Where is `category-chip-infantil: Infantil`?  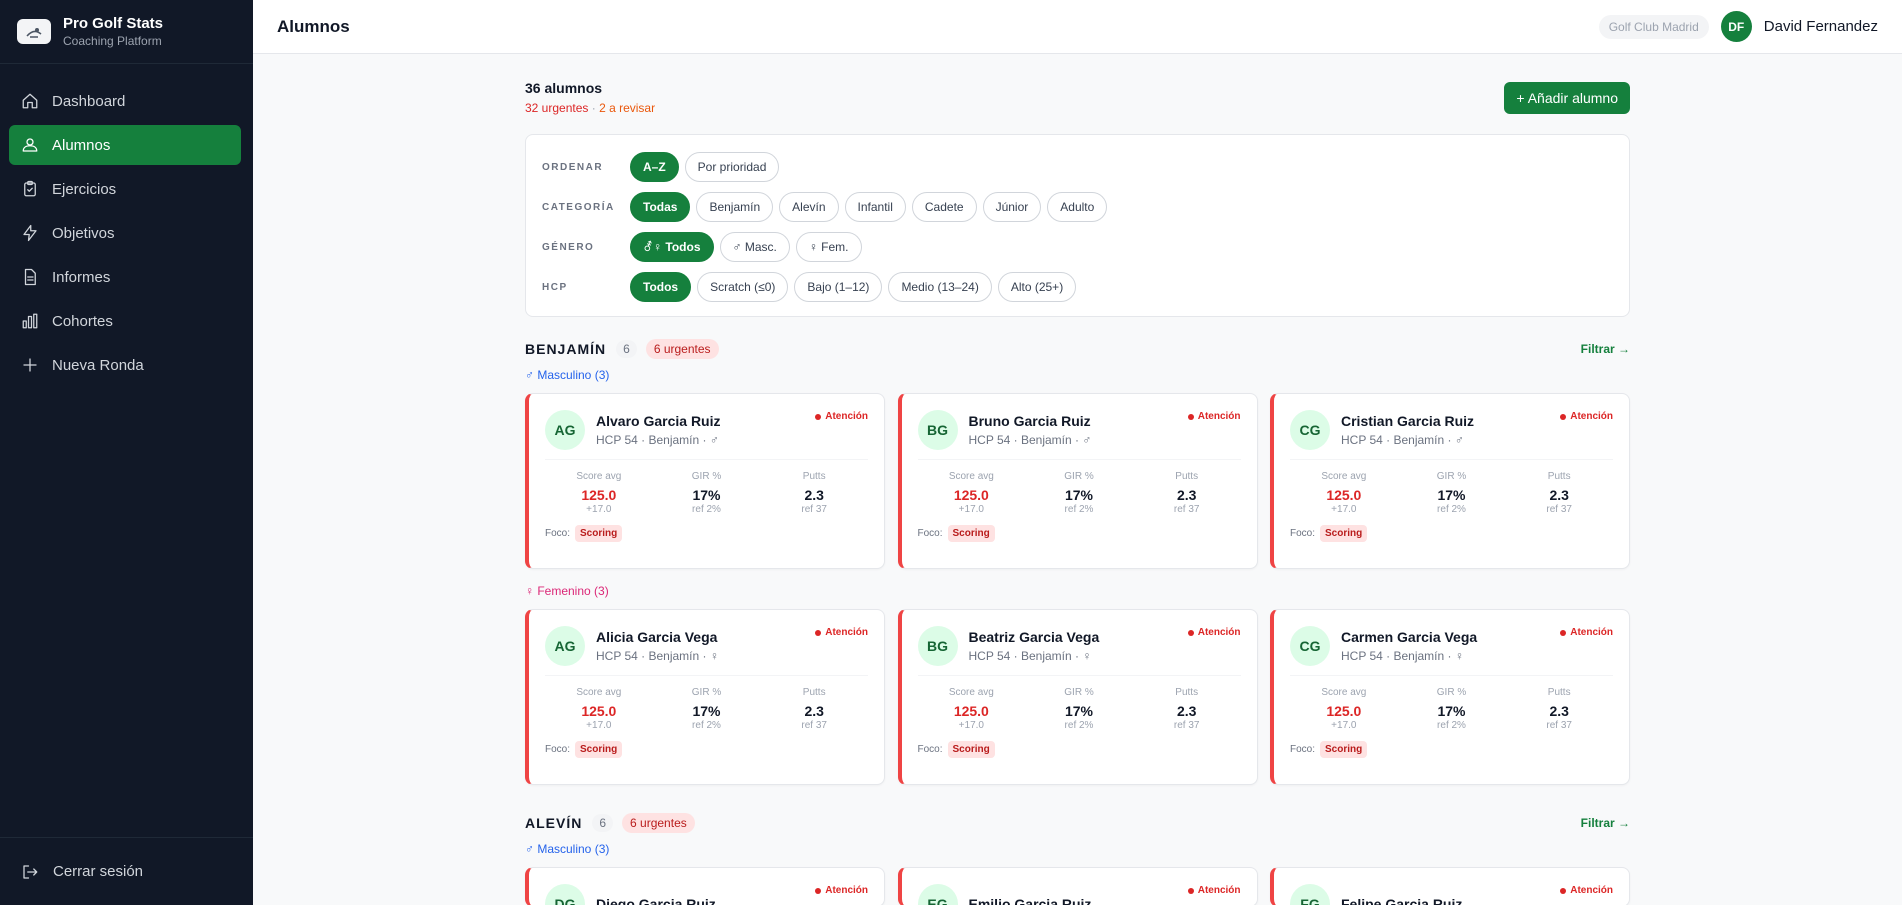
category-chip-infantil: Infantil is located at coordinates (875, 207).